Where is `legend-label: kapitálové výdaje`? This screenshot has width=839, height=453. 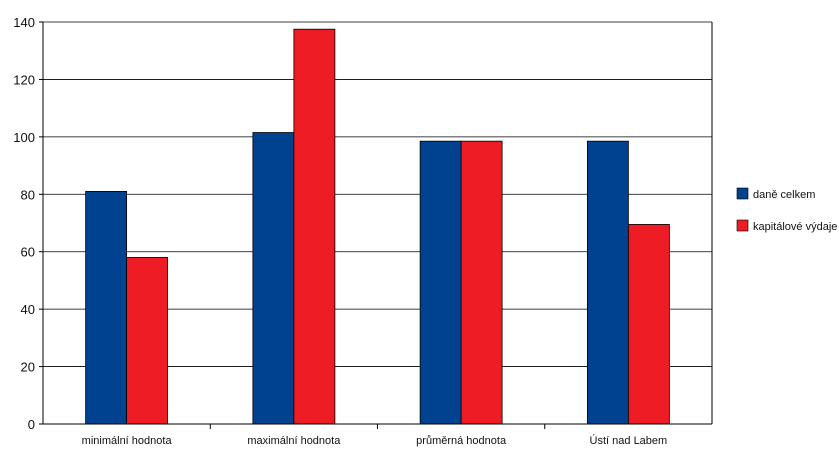
legend-label: kapitálové výdaje is located at coordinates (795, 227).